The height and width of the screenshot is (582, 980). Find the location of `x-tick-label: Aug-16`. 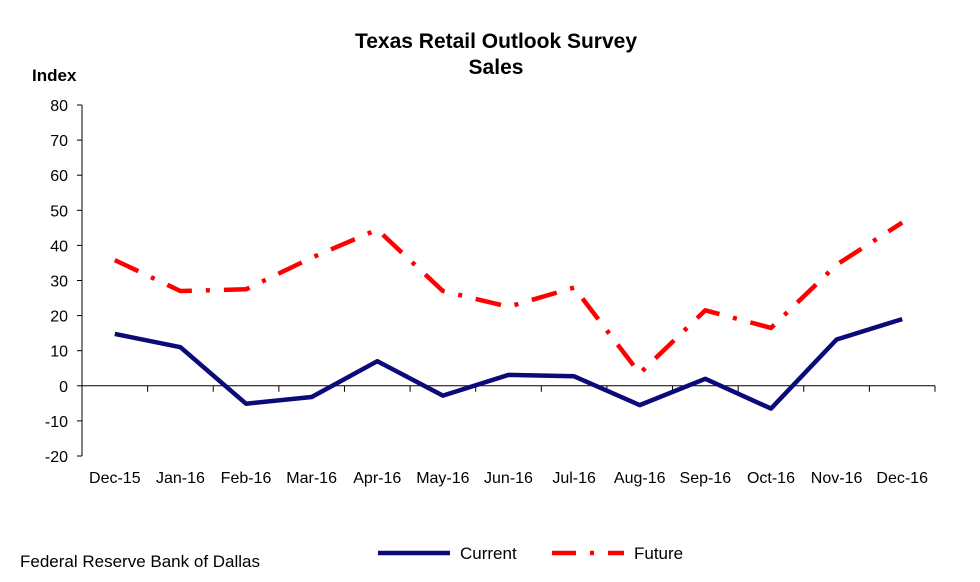

x-tick-label: Aug-16 is located at coordinates (640, 478).